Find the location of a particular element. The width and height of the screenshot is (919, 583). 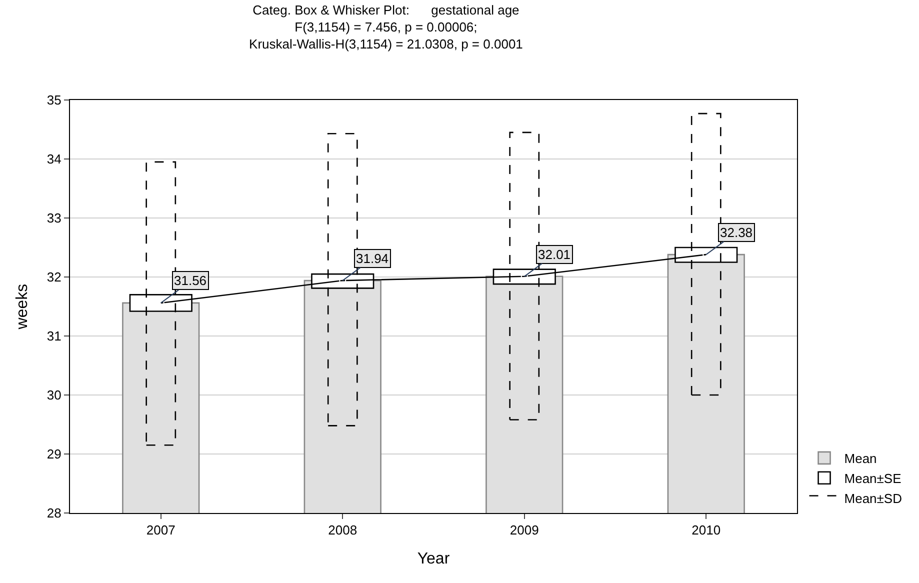

x-axis-title: Year is located at coordinates (433, 559).